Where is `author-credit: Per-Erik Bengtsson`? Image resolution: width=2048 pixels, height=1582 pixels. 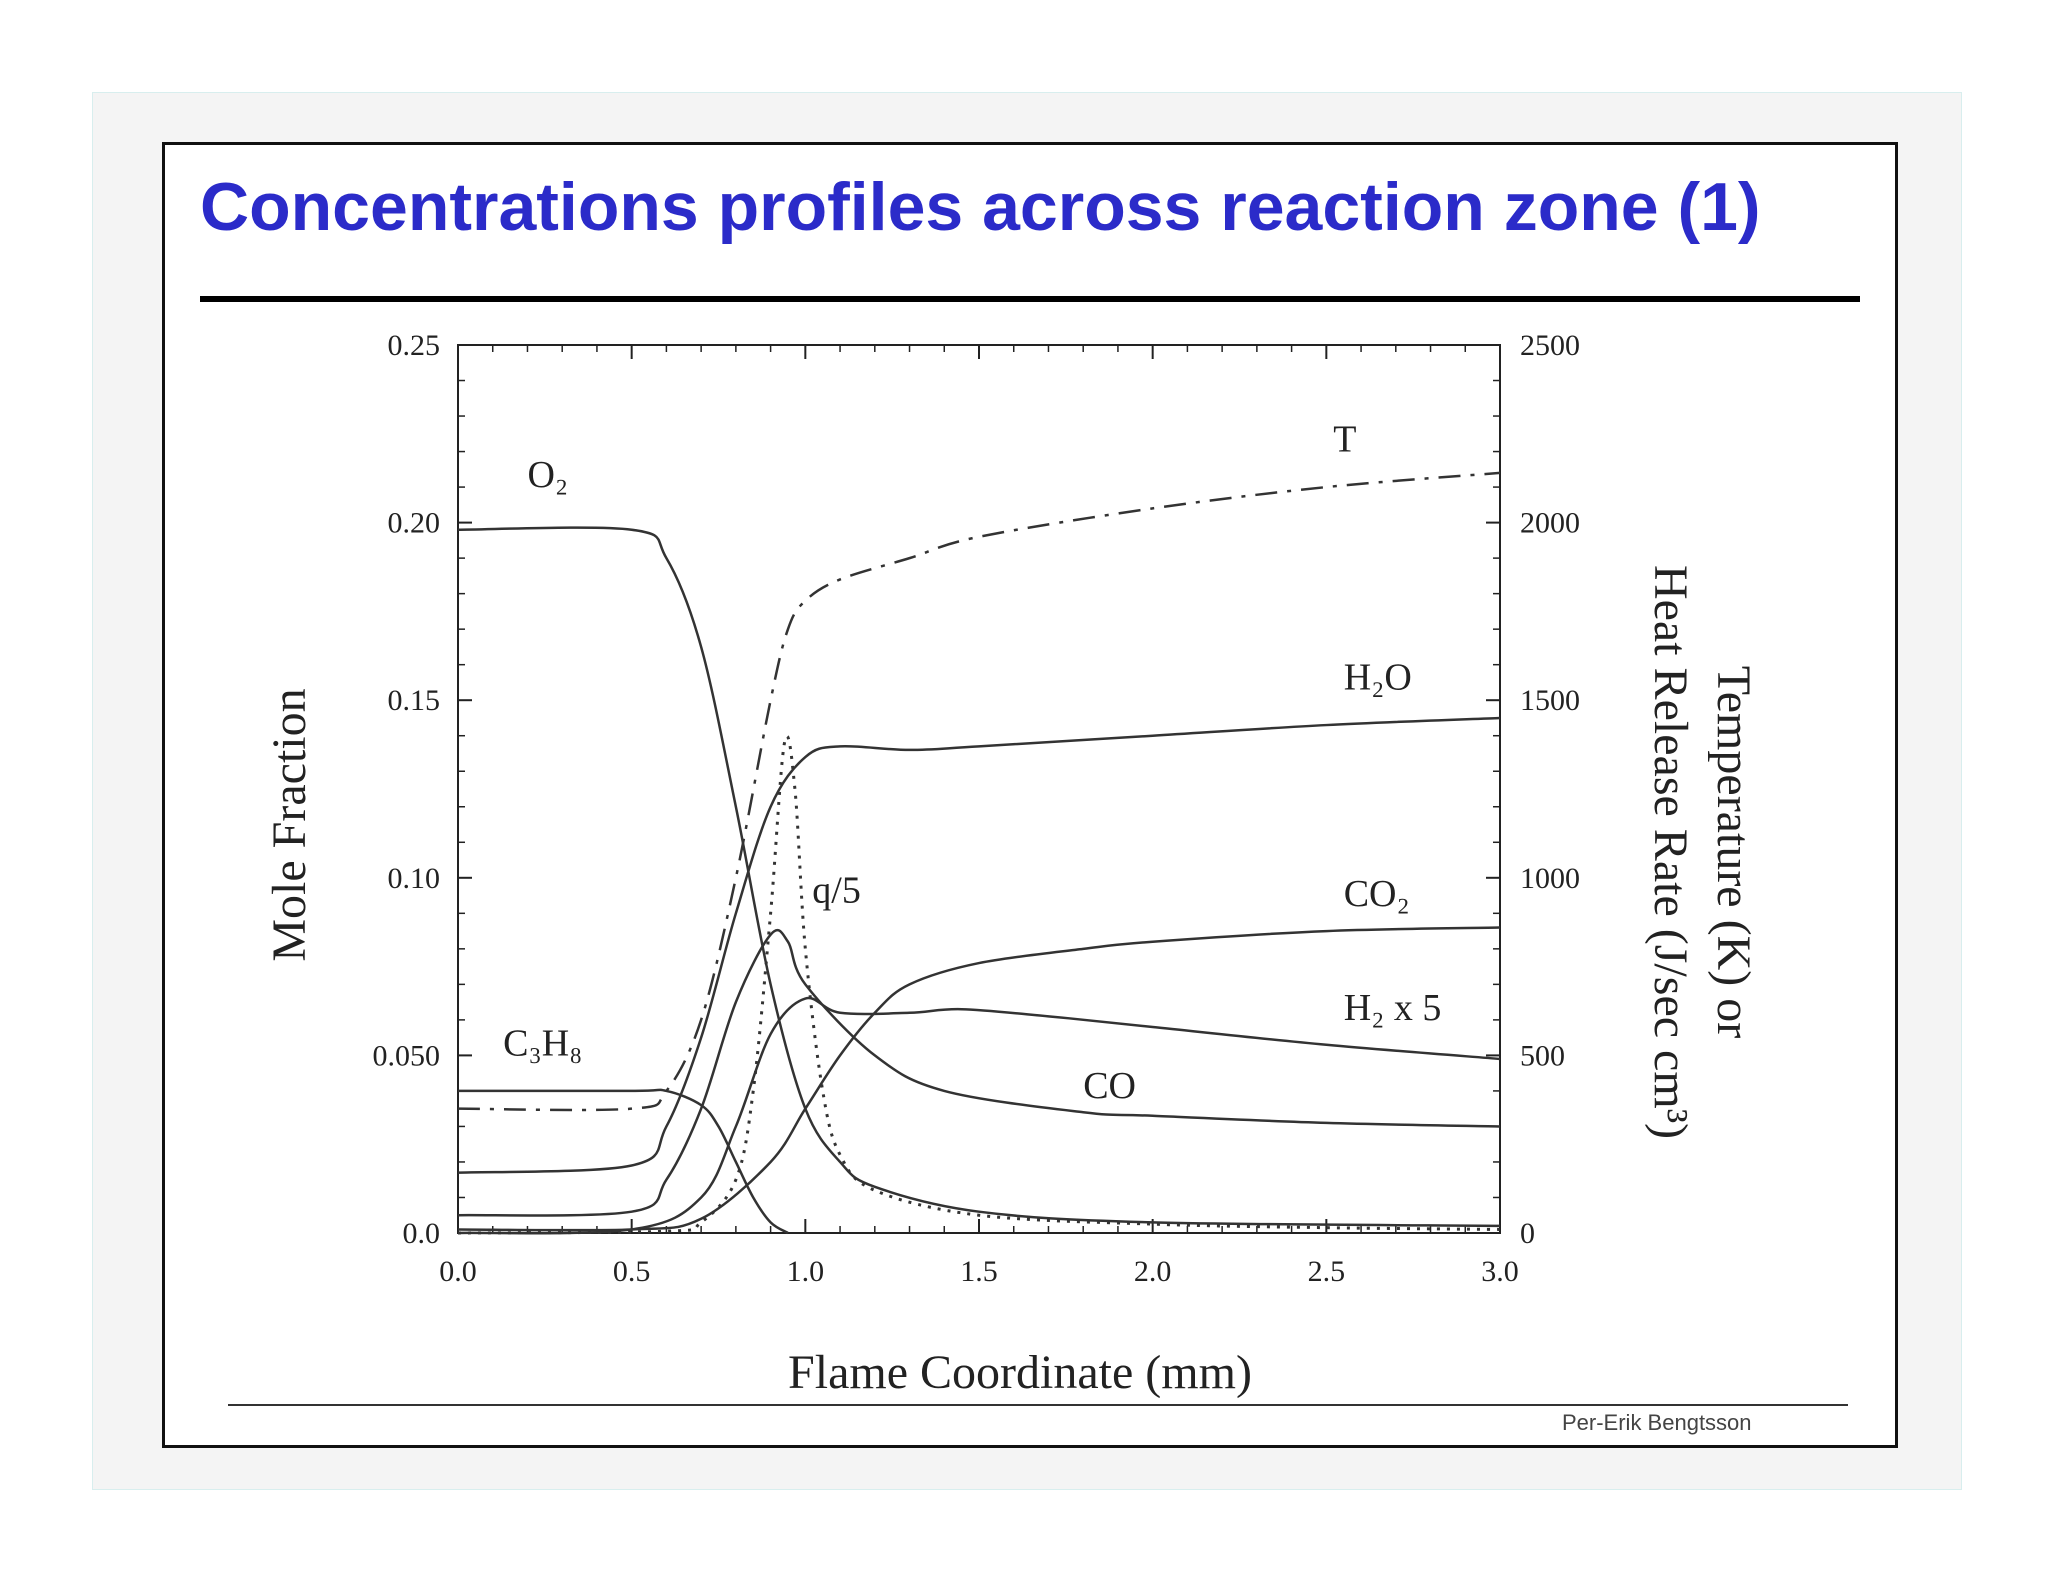
author-credit: Per-Erik Bengtsson is located at coordinates (1657, 1422).